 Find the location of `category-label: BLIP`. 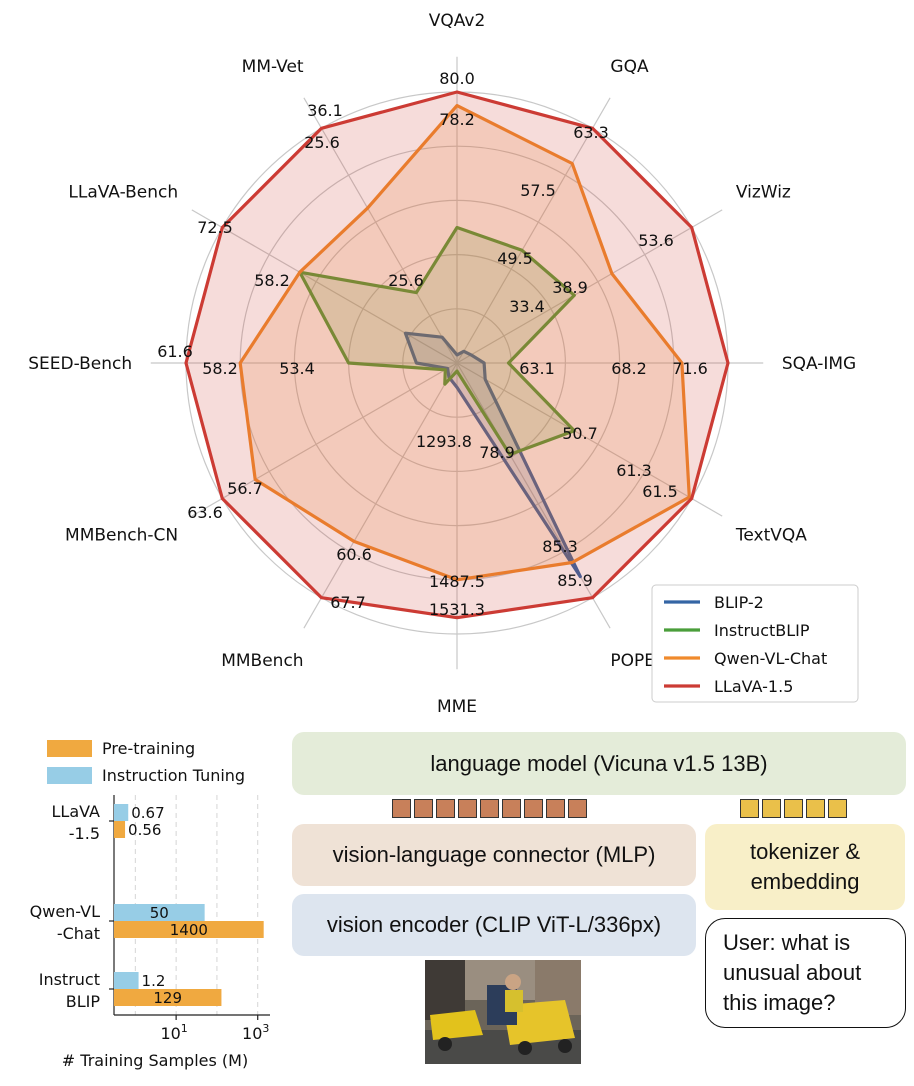

category-label: BLIP is located at coordinates (83, 1001).